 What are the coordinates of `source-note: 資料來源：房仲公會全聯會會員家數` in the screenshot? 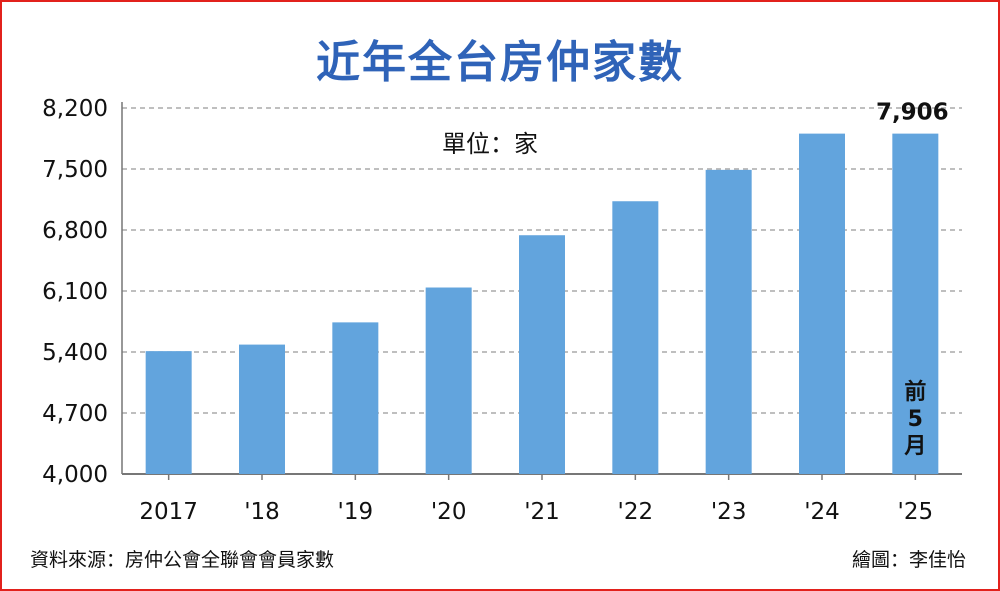 It's located at (182, 560).